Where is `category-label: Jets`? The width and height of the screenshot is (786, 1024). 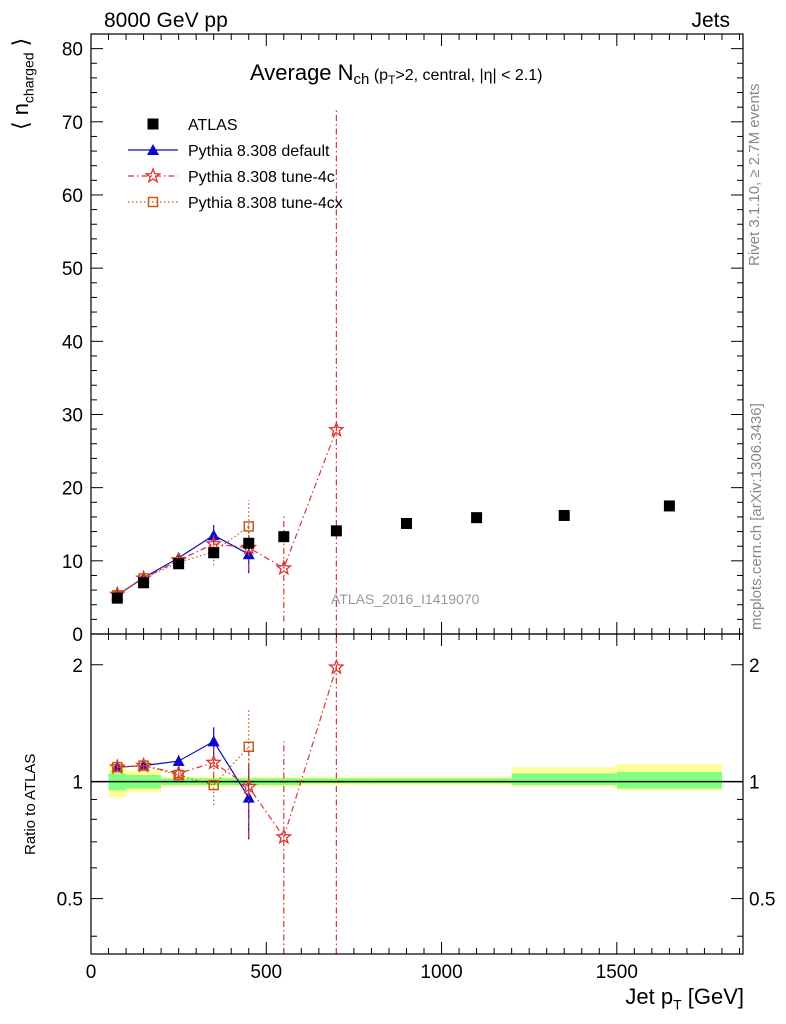
category-label: Jets is located at coordinates (710, 20).